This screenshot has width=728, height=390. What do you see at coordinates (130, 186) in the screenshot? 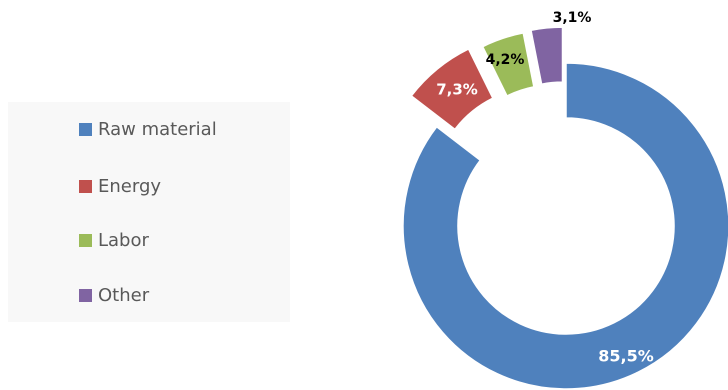
I see `legend-label-energy: Energy` at bounding box center [130, 186].